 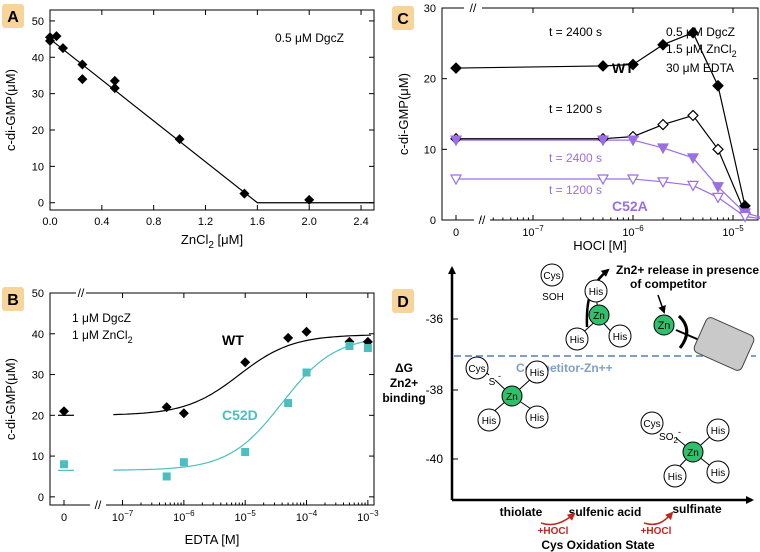 I want to click on panel-d-ylabel-1: ΔG, so click(x=404, y=368).